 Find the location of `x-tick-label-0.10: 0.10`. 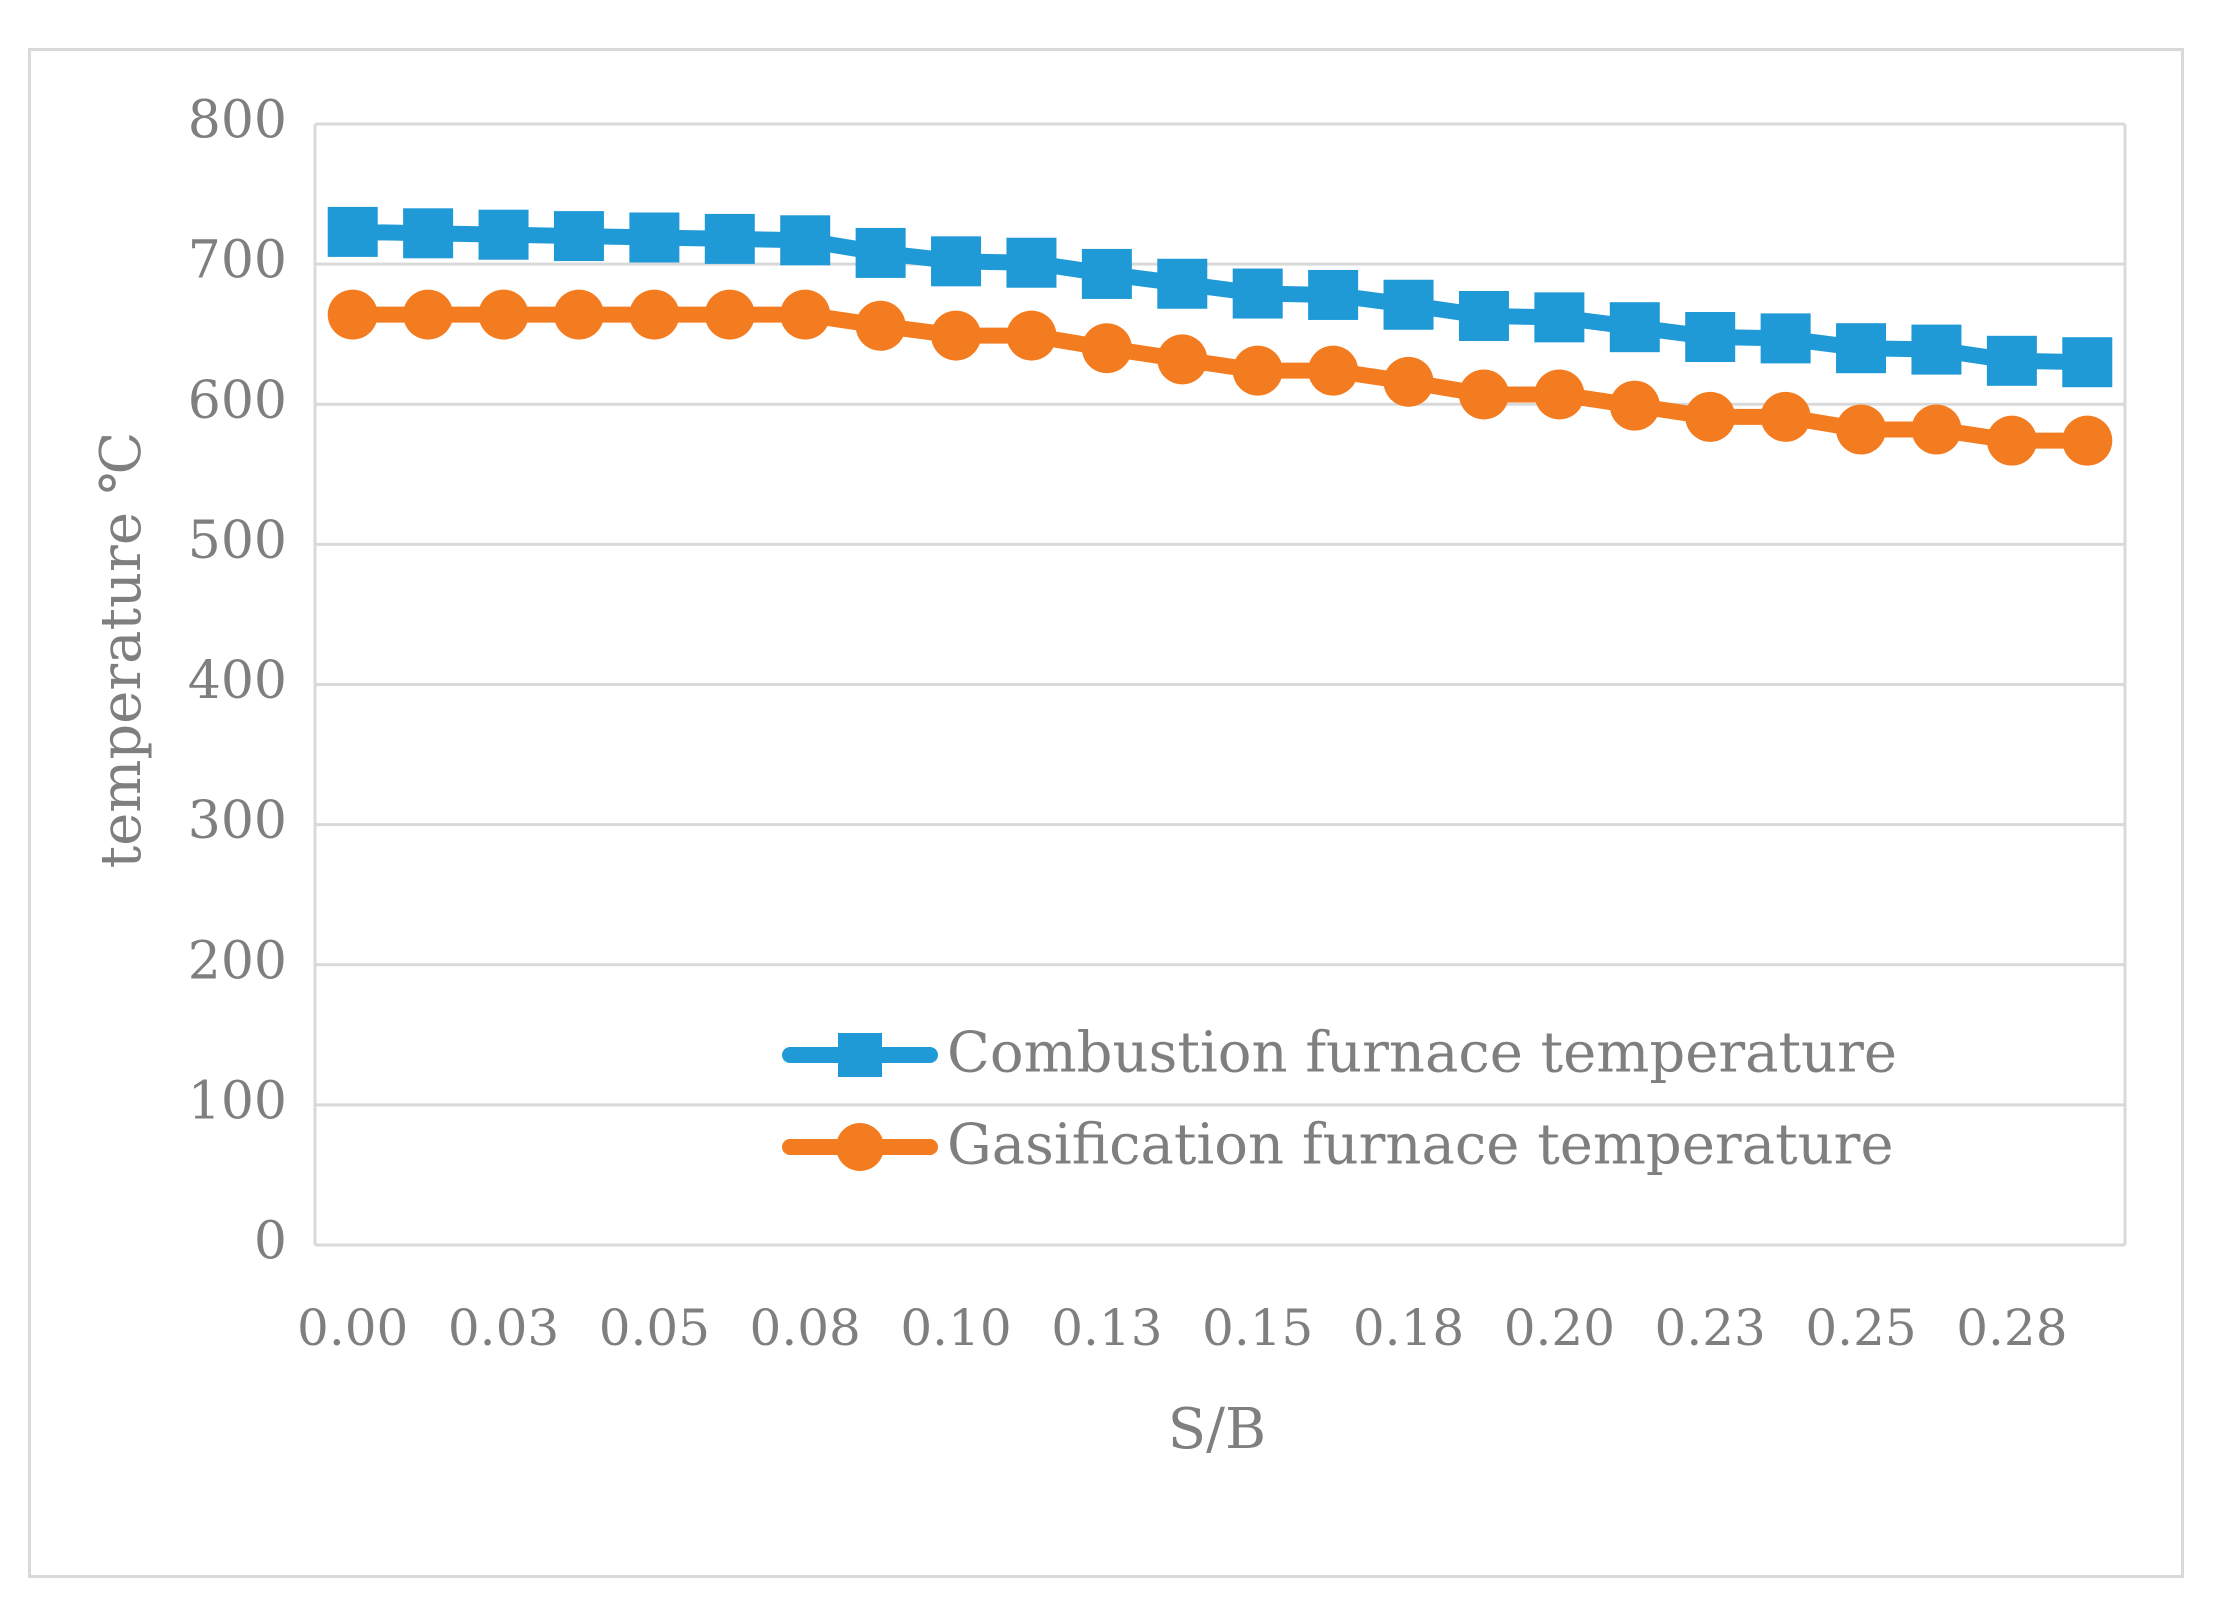

x-tick-label-0.10: 0.10 is located at coordinates (955, 1328).